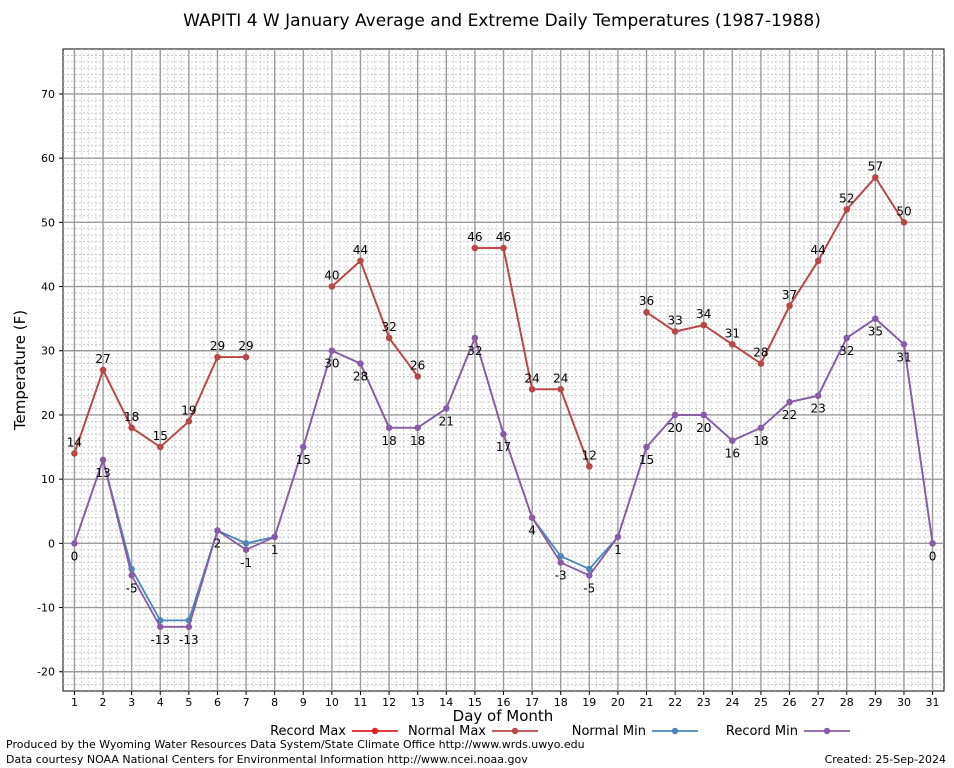 The height and width of the screenshot is (768, 954). Describe the element at coordinates (589, 702) in the screenshot. I see `x-tick-label: 19` at that location.